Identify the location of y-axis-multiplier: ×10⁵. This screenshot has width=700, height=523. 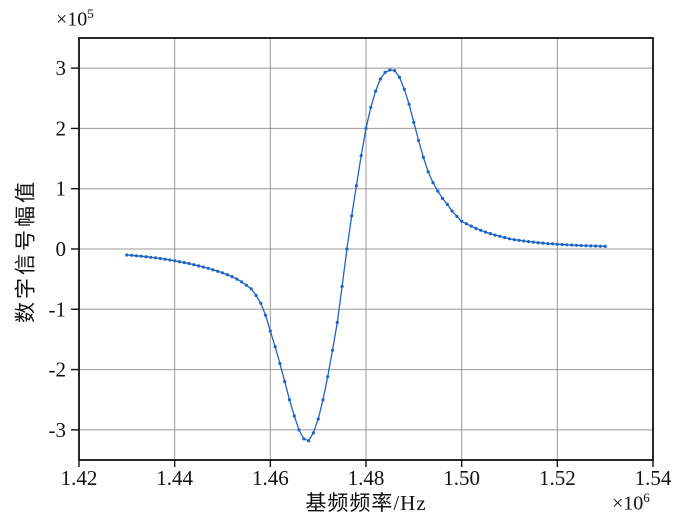
(75, 19).